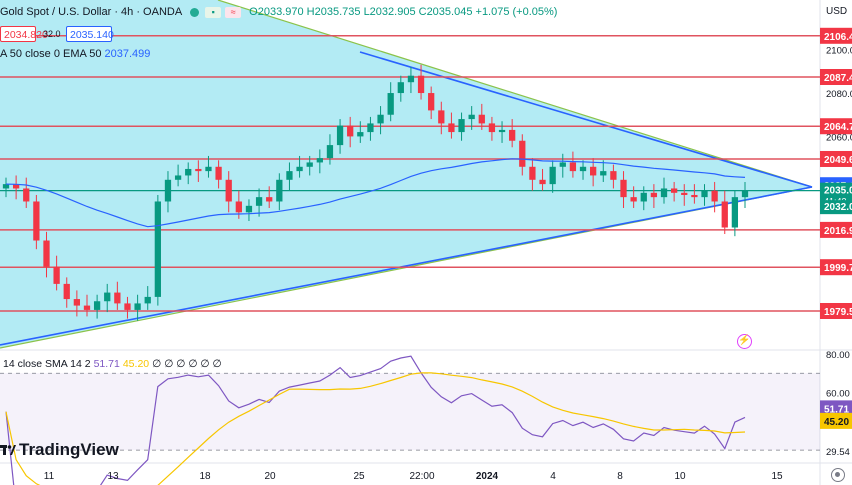  Describe the element at coordinates (838, 452) in the screenshot. I see `rsi-tick-label: 29.54` at that location.